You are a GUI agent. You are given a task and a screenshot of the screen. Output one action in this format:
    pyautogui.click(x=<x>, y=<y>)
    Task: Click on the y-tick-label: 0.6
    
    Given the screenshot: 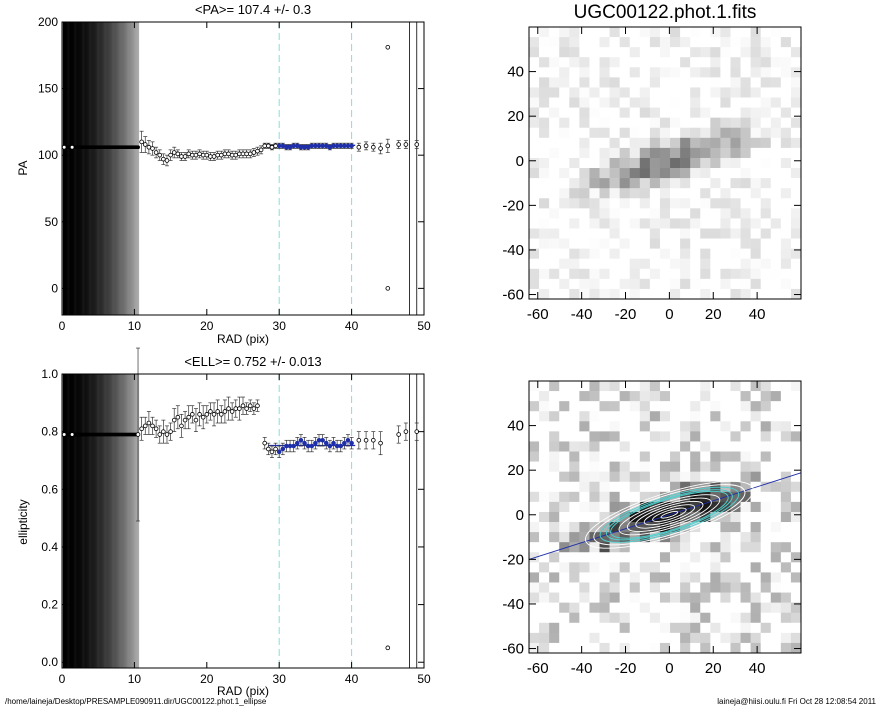 What is the action you would take?
    pyautogui.click(x=49, y=489)
    